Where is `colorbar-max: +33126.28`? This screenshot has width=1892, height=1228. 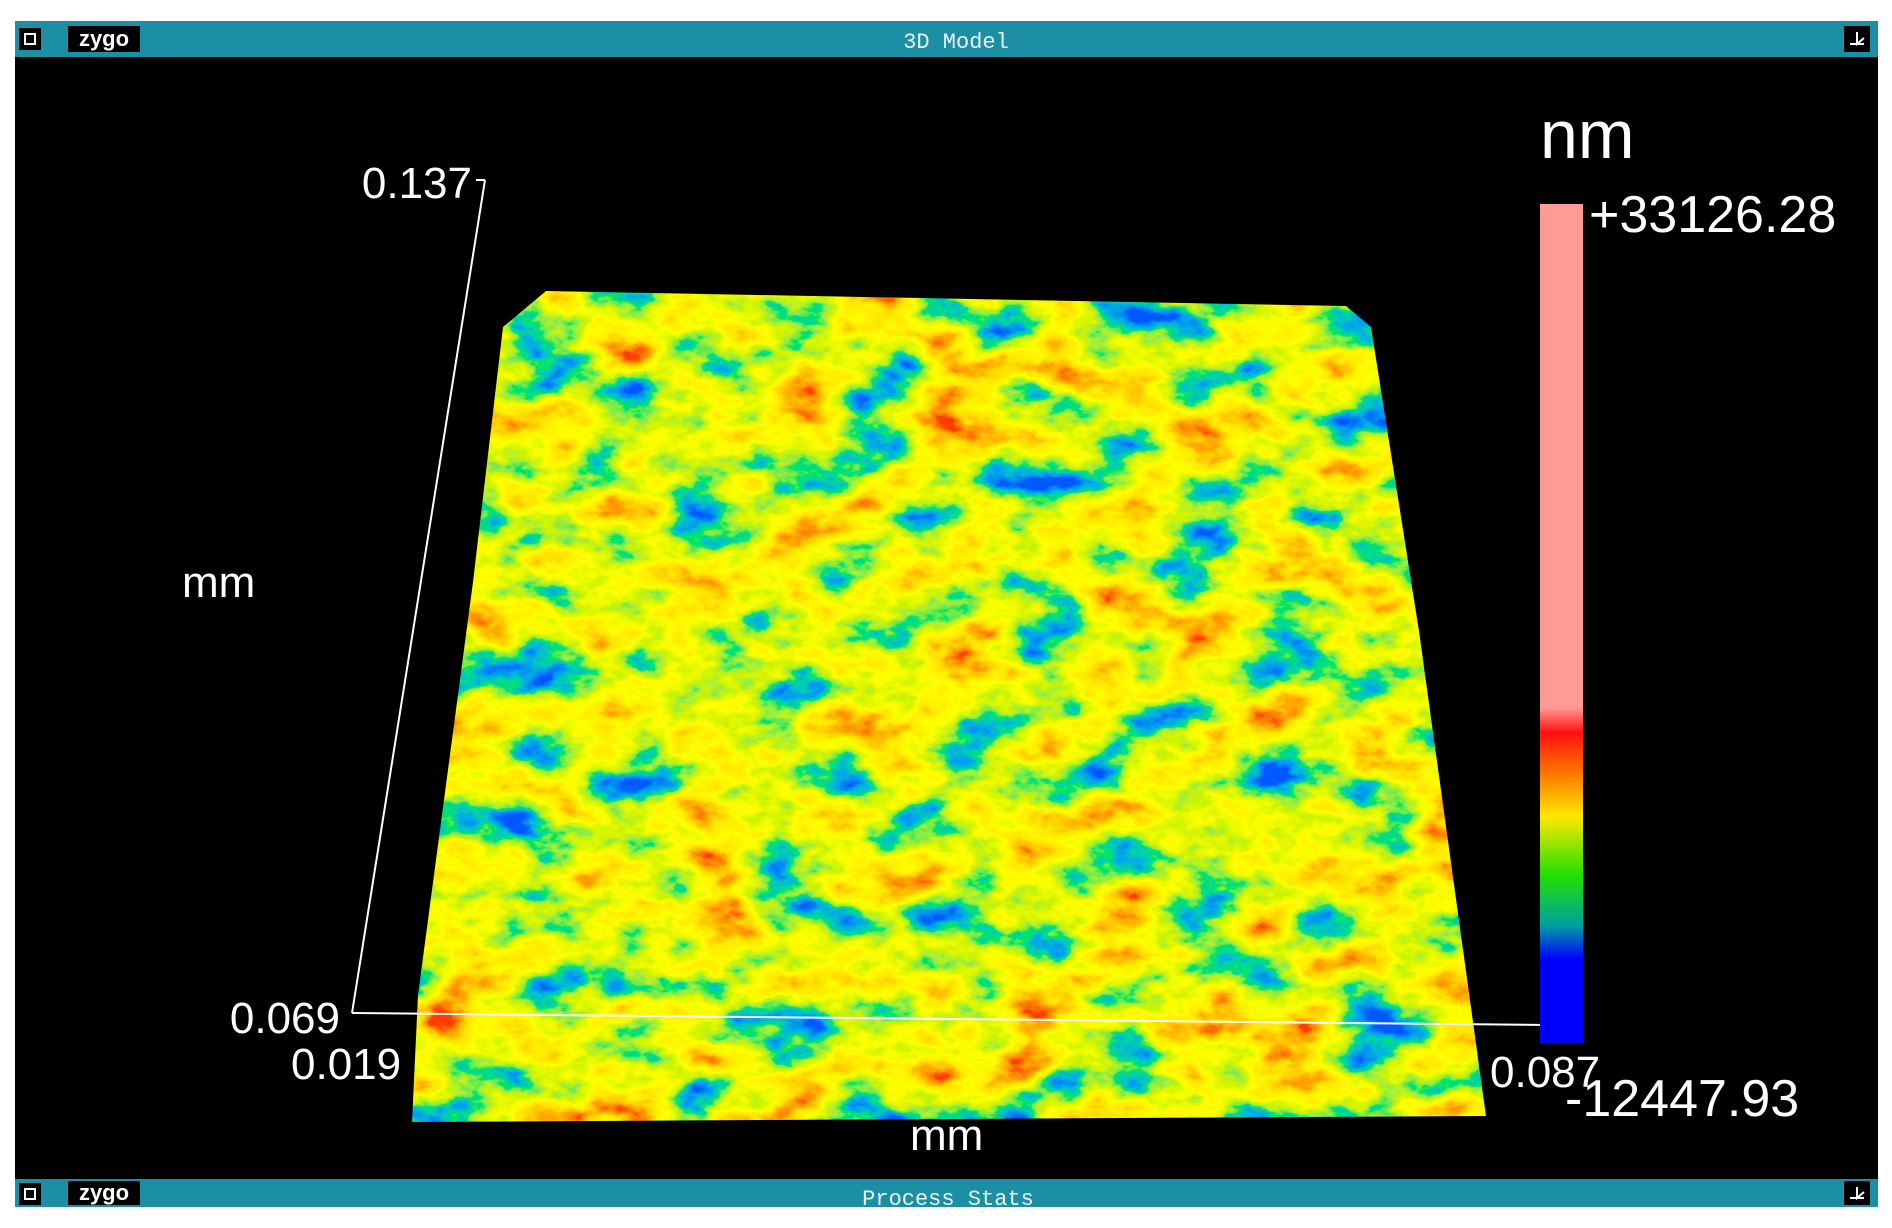
colorbar-max: +33126.28 is located at coordinates (1712, 215).